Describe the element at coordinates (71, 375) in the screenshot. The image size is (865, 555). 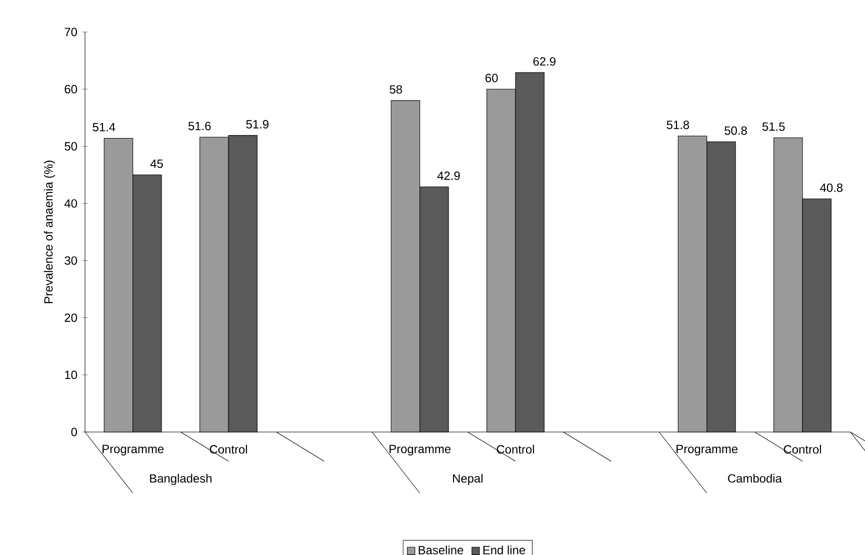
I see `y-tick-label: 10` at that location.